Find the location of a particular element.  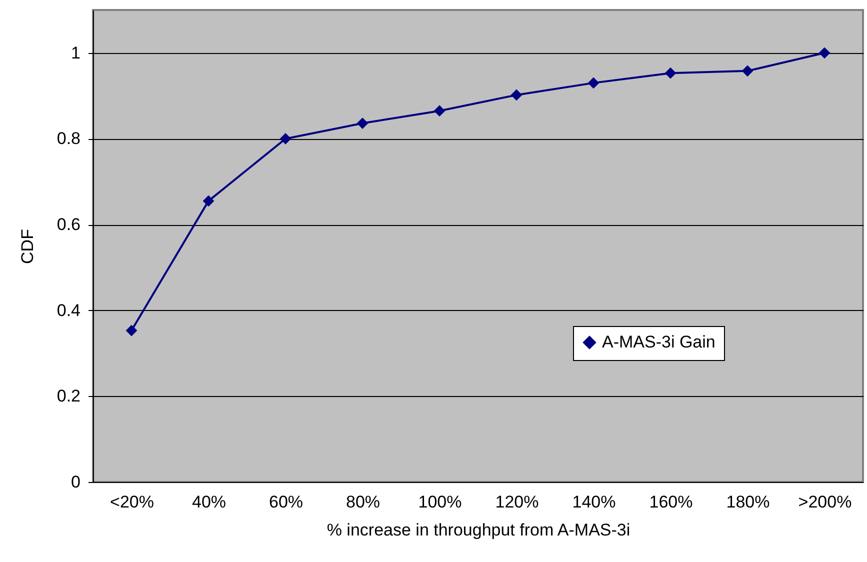

x-axis-title: % increase in throughput from A-MAS-3i is located at coordinates (478, 530).